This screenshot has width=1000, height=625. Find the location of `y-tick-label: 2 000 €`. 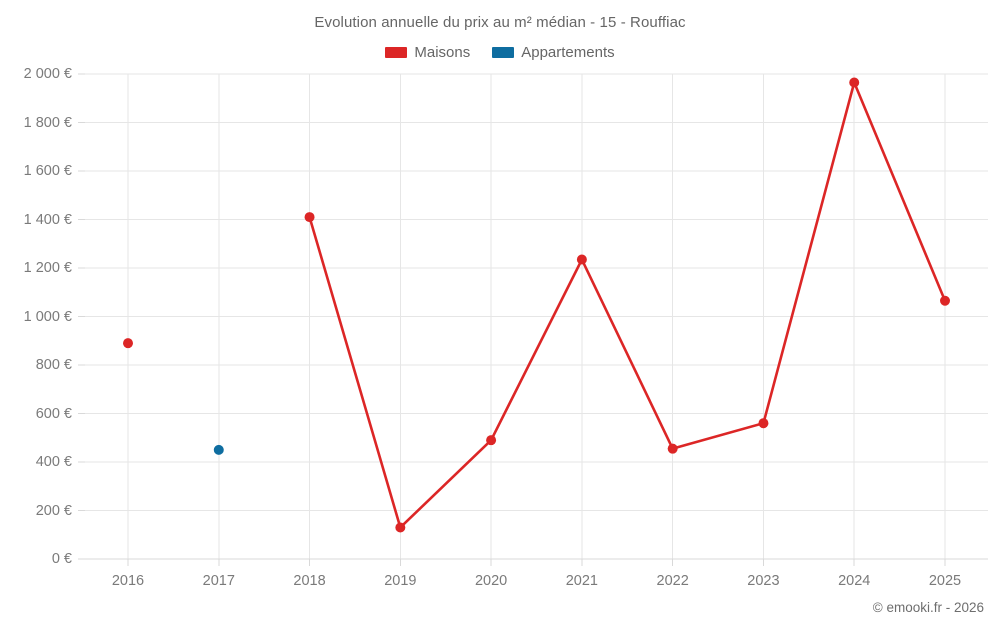

y-tick-label: 2 000 € is located at coordinates (47, 74).